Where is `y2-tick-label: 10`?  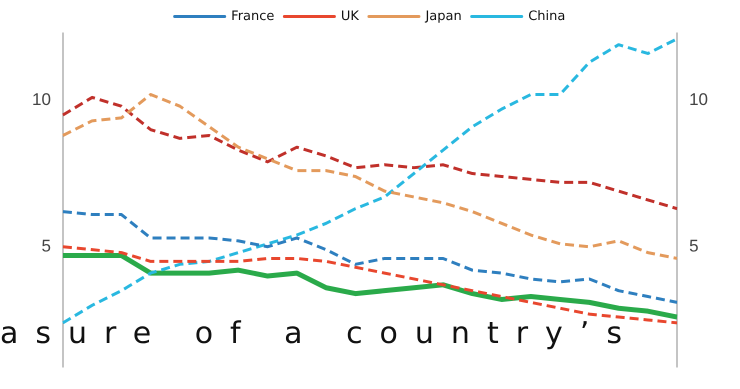
y2-tick-label: 10 is located at coordinates (698, 100).